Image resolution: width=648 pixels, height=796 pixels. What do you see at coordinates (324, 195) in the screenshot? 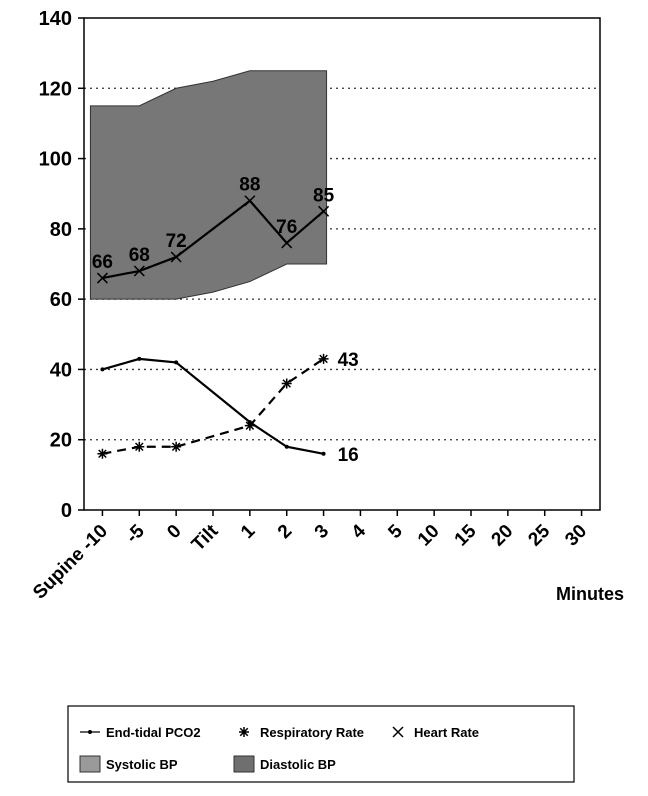
I see `data-label: 85` at bounding box center [324, 195].